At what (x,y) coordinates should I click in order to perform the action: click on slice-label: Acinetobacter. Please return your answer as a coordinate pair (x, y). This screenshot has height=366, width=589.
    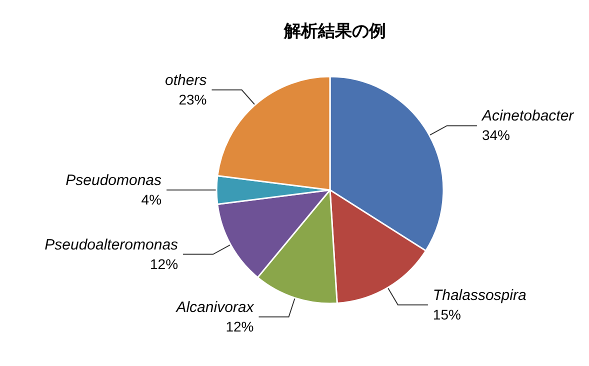
    Looking at the image, I should click on (527, 116).